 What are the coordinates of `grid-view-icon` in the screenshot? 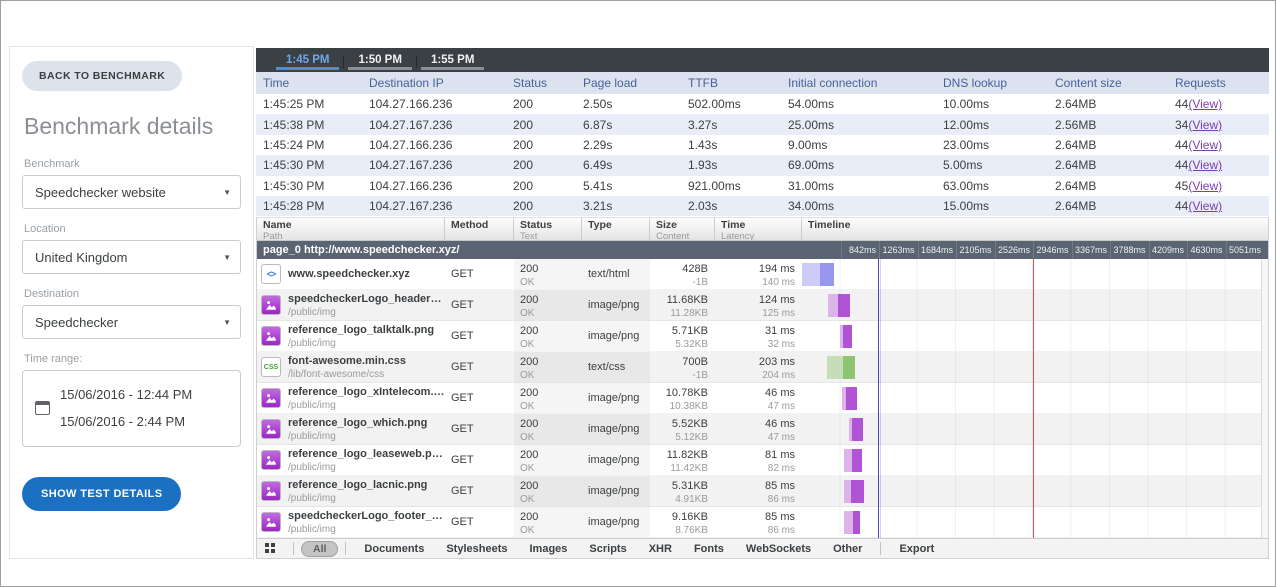 It's located at (270, 548).